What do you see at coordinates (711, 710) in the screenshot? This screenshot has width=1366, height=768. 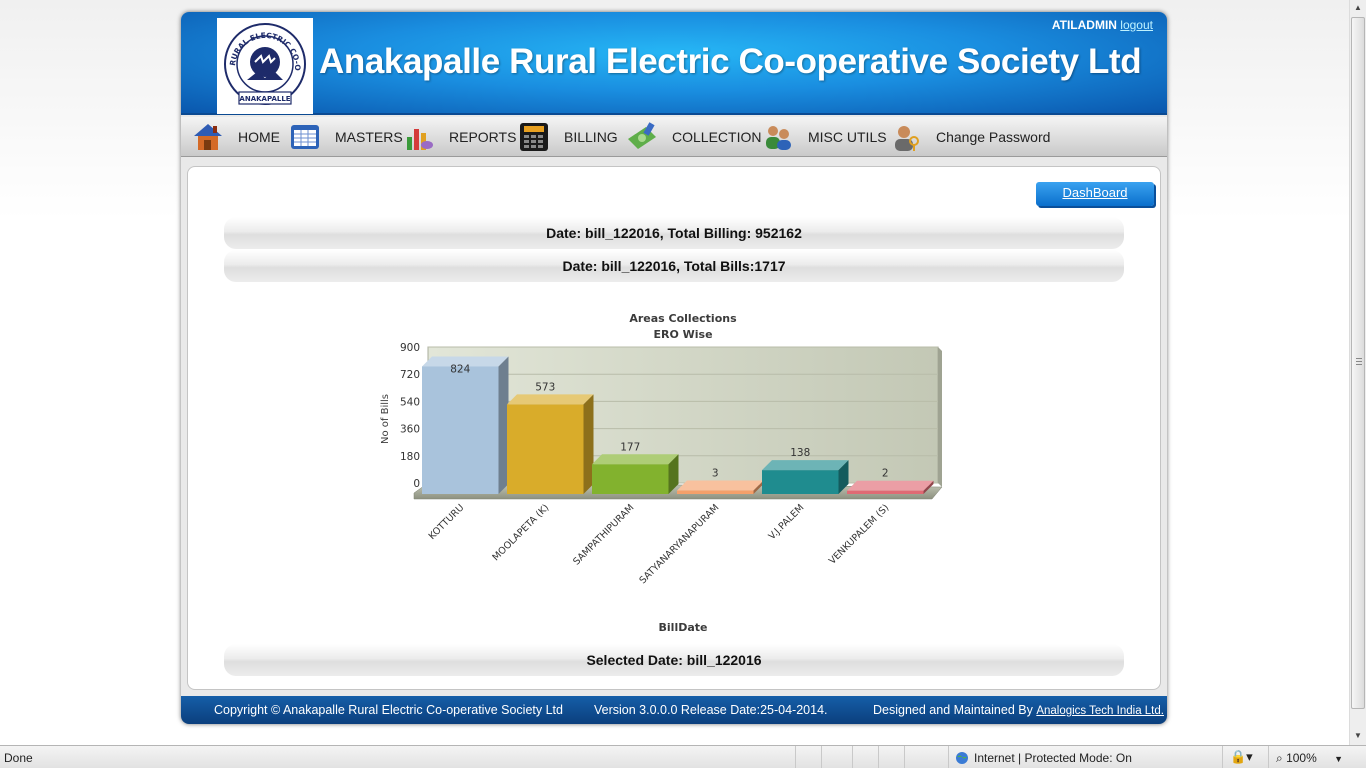 I see `footer-version: Version 3.0.0.0 Release Date:25-04-2014.` at bounding box center [711, 710].